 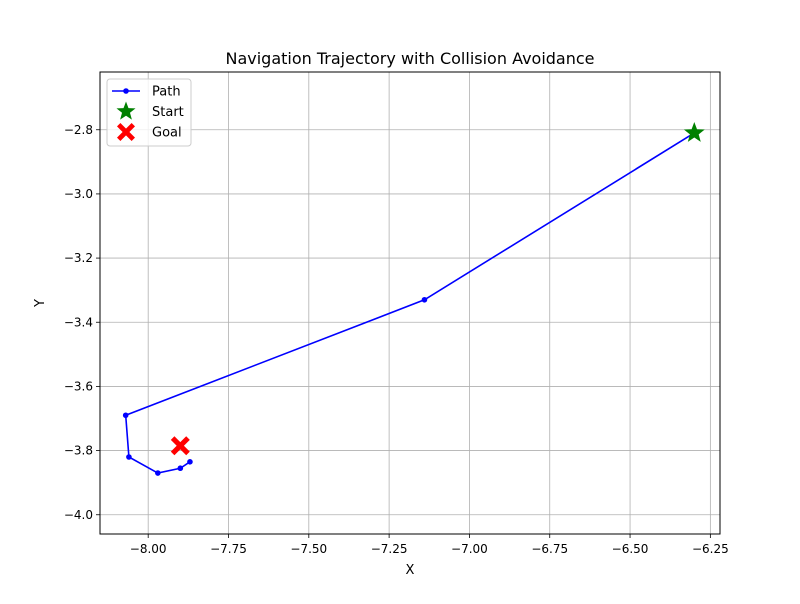 What do you see at coordinates (149, 112) in the screenshot?
I see `legend: Path Start Goal` at bounding box center [149, 112].